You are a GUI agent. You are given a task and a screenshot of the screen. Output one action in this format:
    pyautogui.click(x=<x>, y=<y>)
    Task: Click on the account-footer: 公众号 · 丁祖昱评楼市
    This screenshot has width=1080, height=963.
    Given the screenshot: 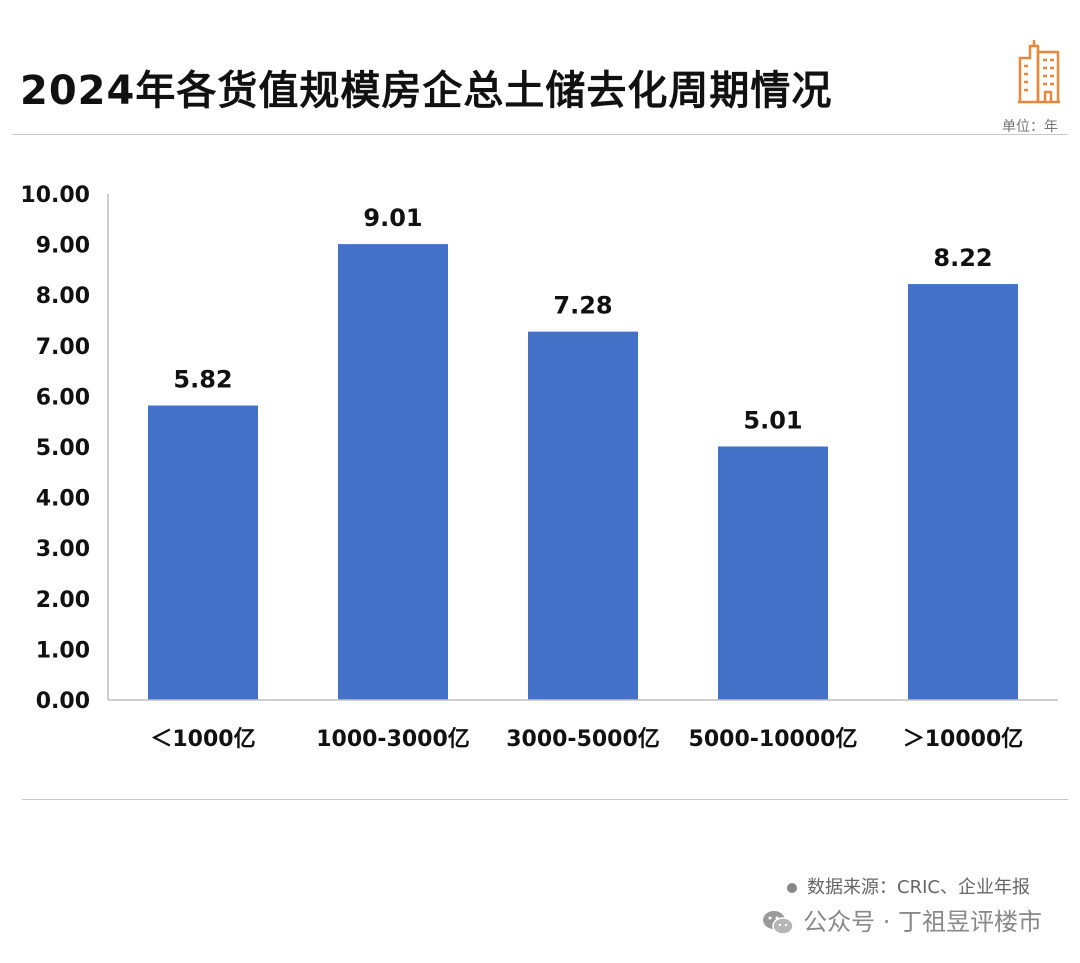 What is the action you would take?
    pyautogui.click(x=901, y=919)
    